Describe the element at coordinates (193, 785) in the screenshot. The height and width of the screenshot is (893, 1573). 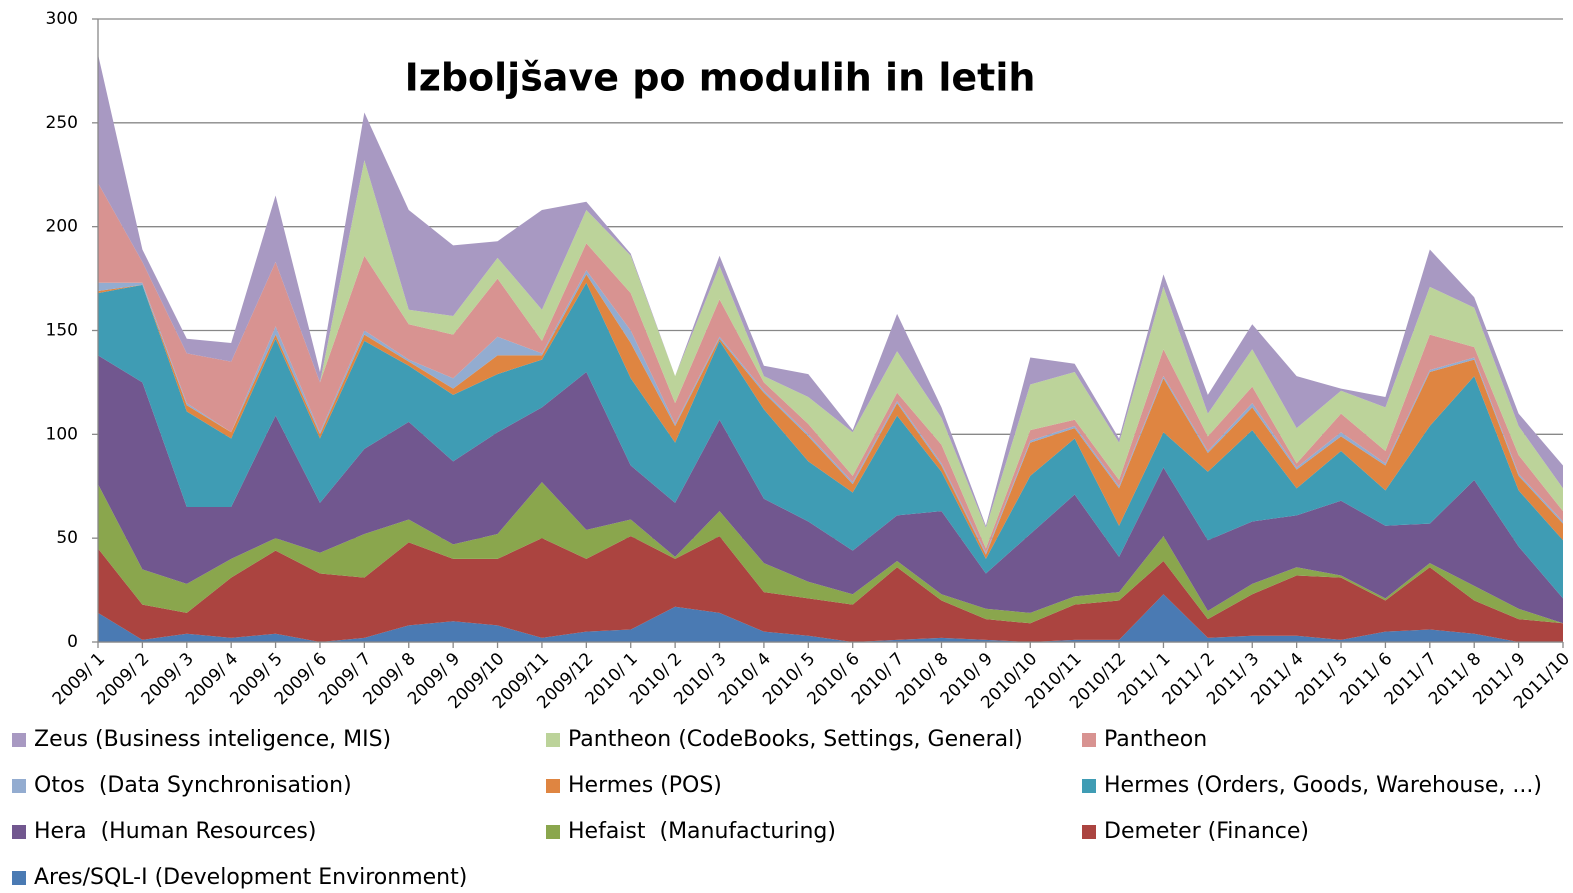
I see `legend-label: Otos (Data Synchronisation)` at that location.